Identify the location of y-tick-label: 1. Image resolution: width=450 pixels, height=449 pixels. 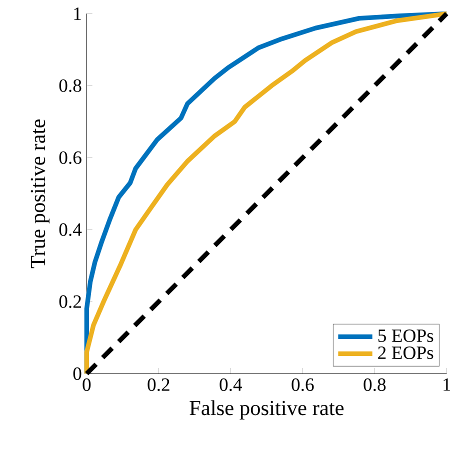
(77, 13).